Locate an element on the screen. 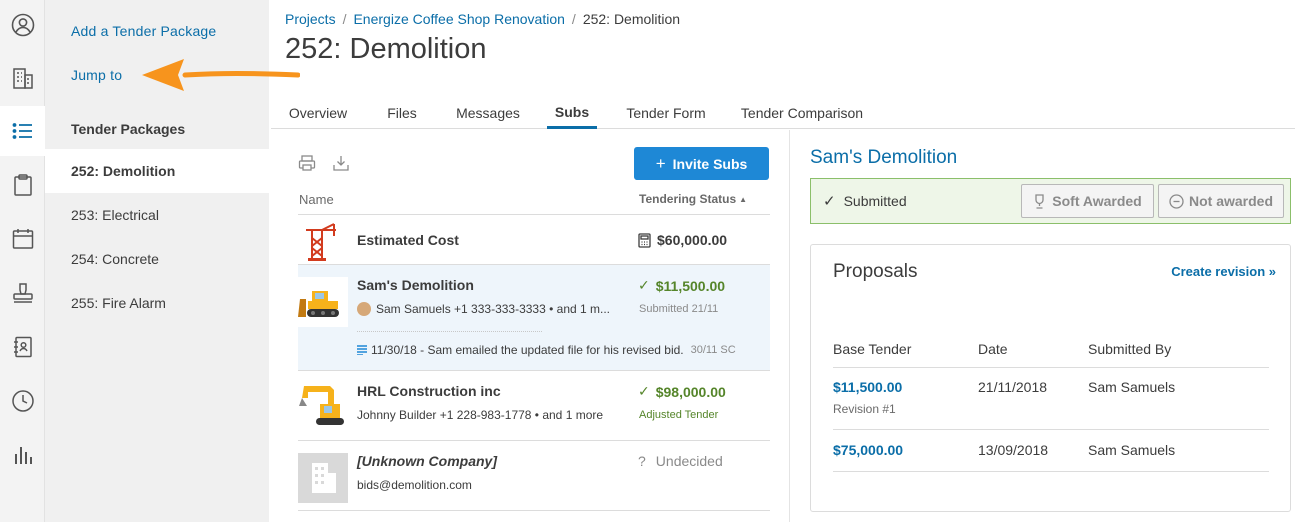  sub-name: Sam's Demolition is located at coordinates (415, 285).